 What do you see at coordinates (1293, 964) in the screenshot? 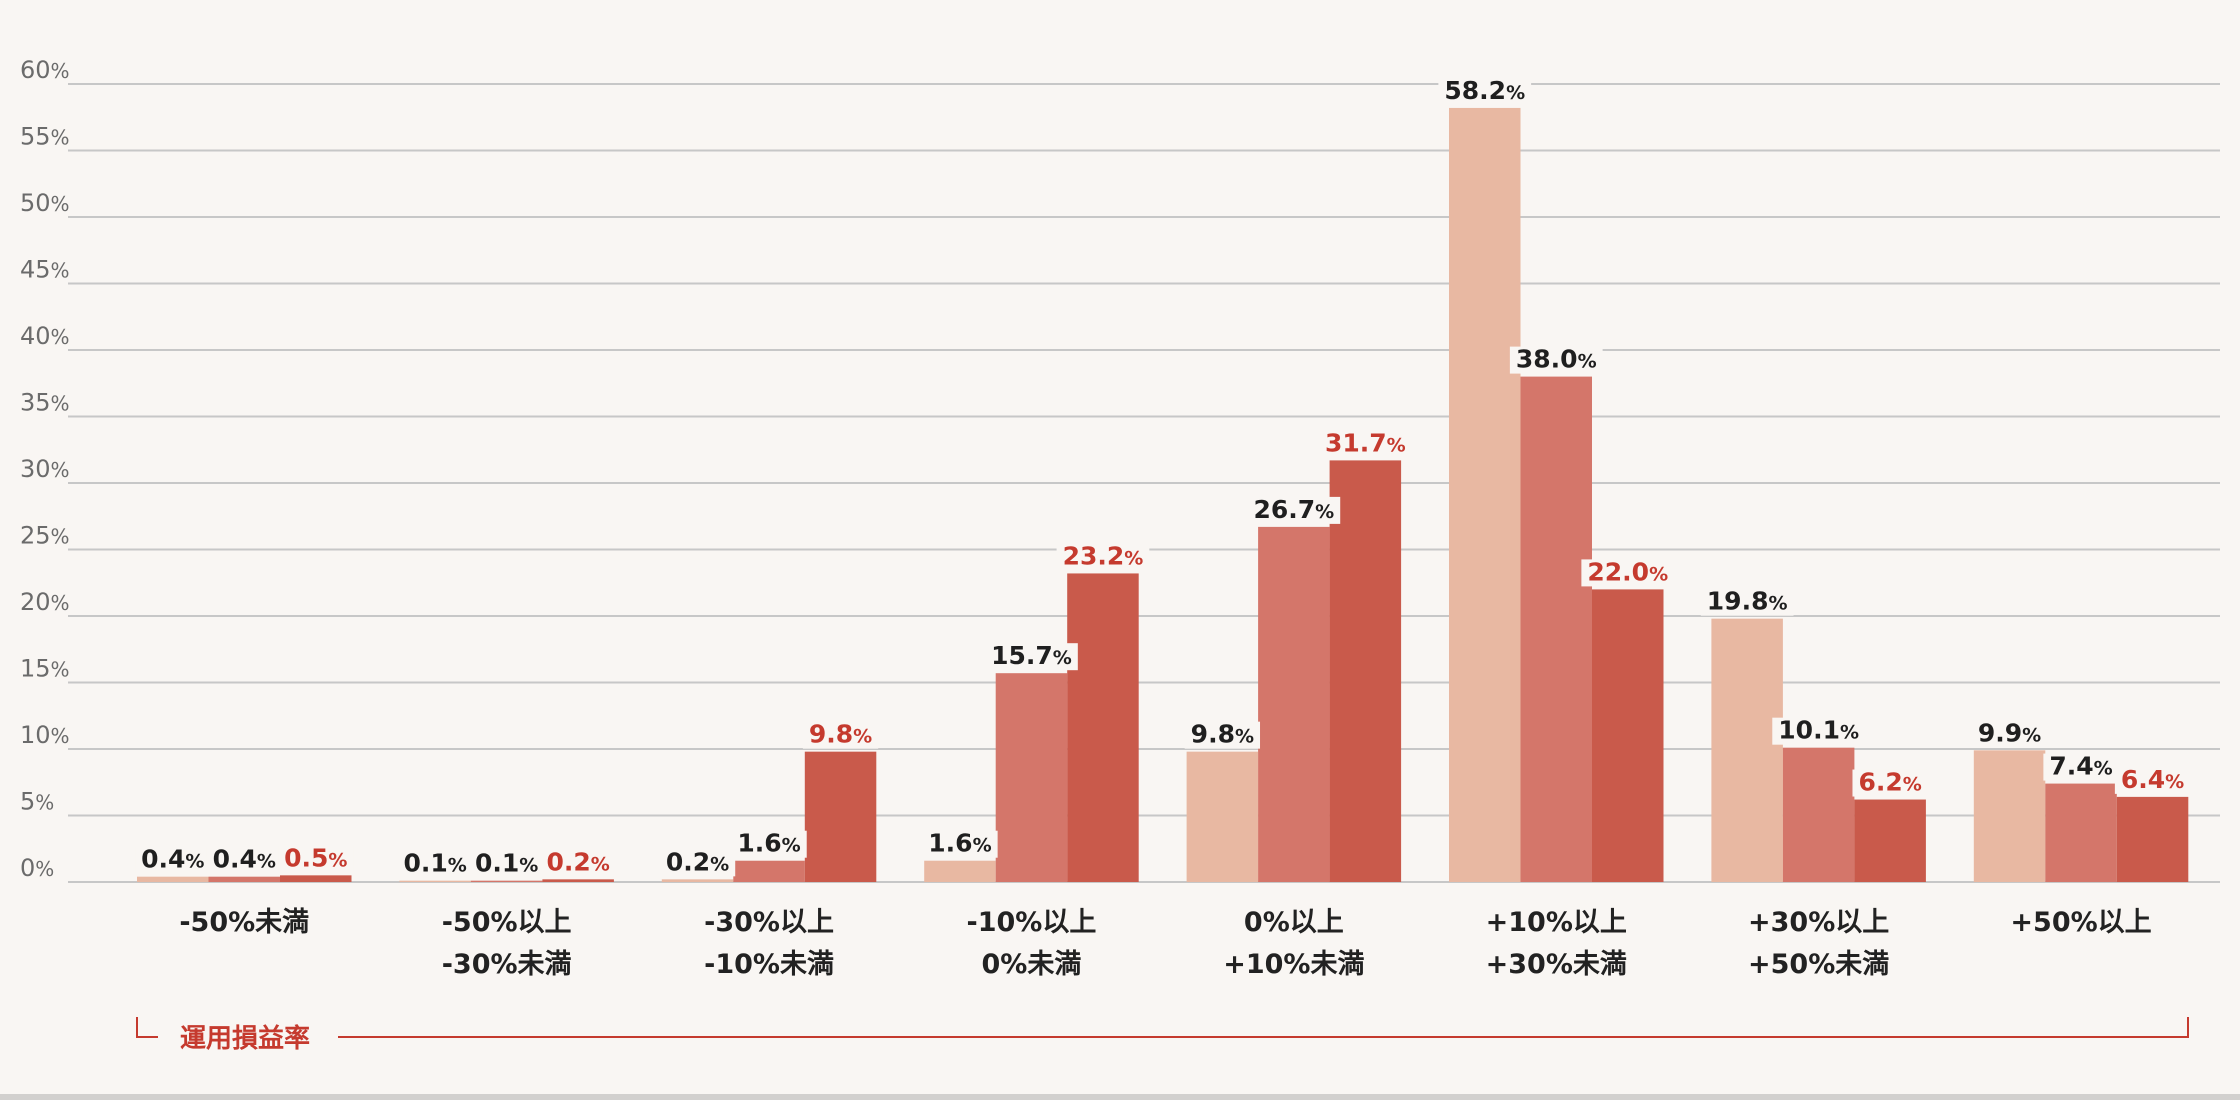
I see `category-label: +10%未満` at bounding box center [1293, 964].